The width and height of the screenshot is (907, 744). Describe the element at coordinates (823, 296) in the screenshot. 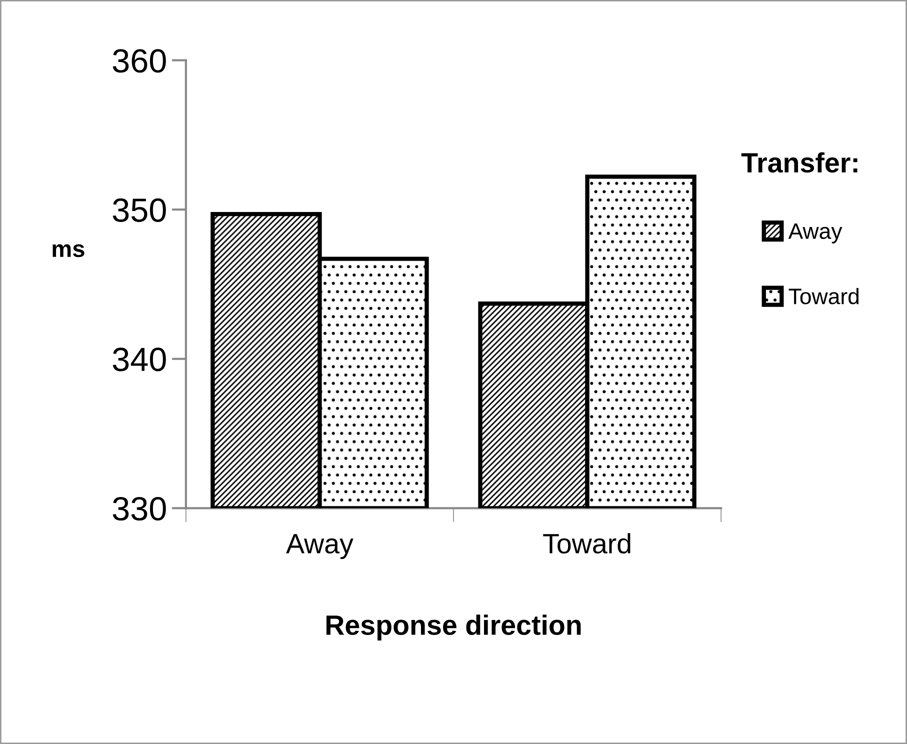

I see `legend-label: Toward` at that location.